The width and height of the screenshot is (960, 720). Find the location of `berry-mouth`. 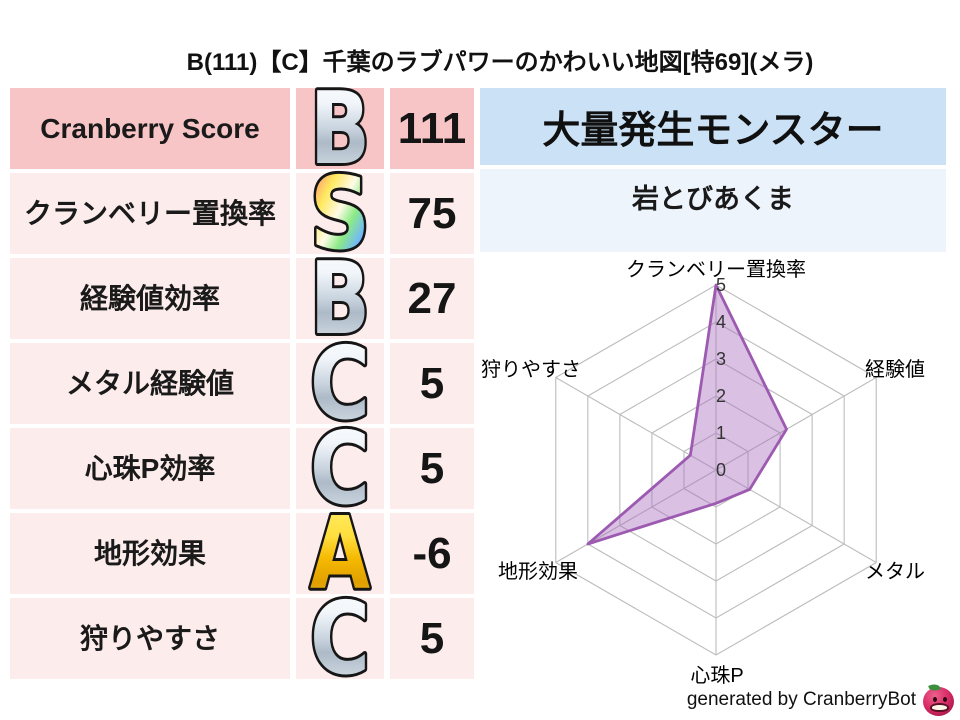

berry-mouth is located at coordinates (939, 707).